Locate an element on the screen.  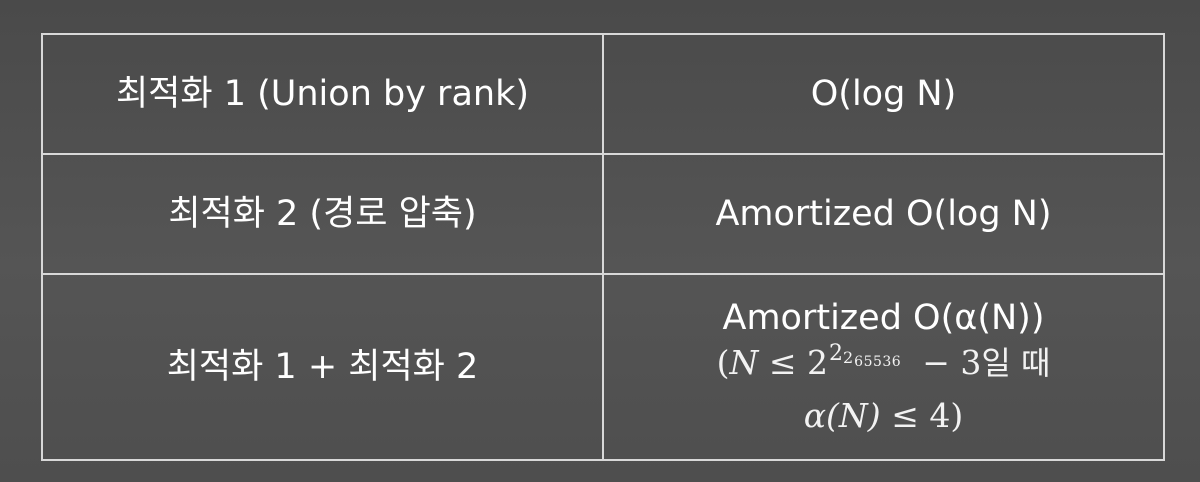
condition-line-2: α(N) ≤ 4) is located at coordinates (883, 416).